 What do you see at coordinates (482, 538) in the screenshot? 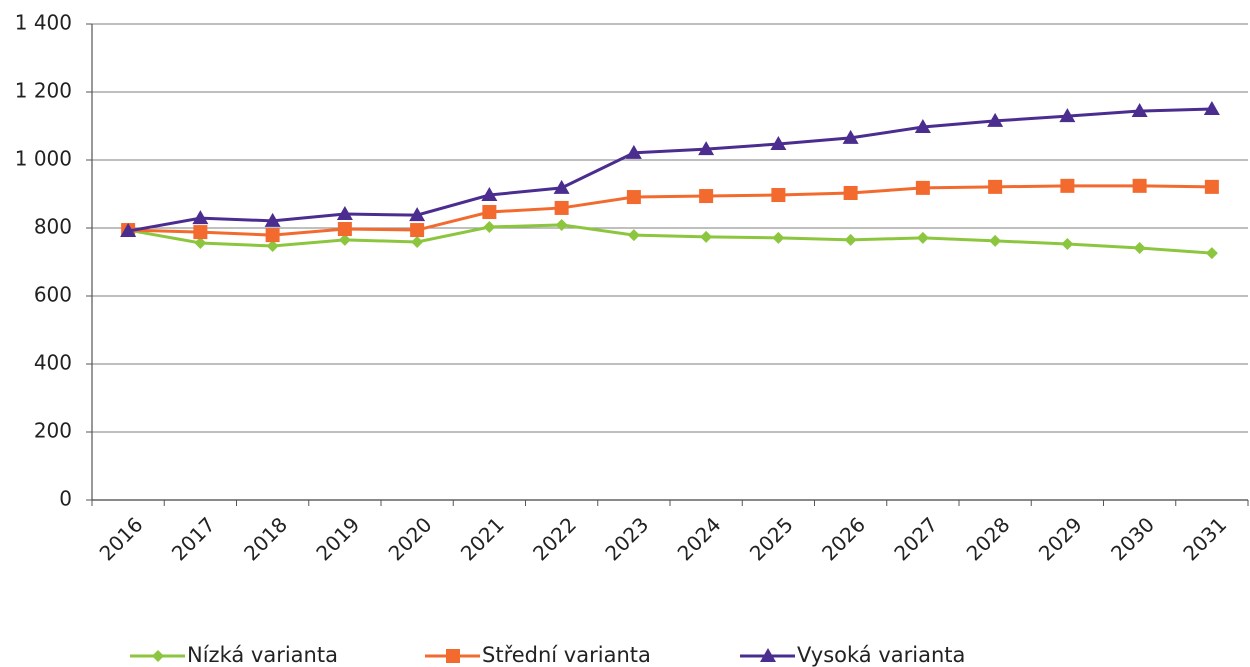
I see `x-tick-label: 2021` at bounding box center [482, 538].